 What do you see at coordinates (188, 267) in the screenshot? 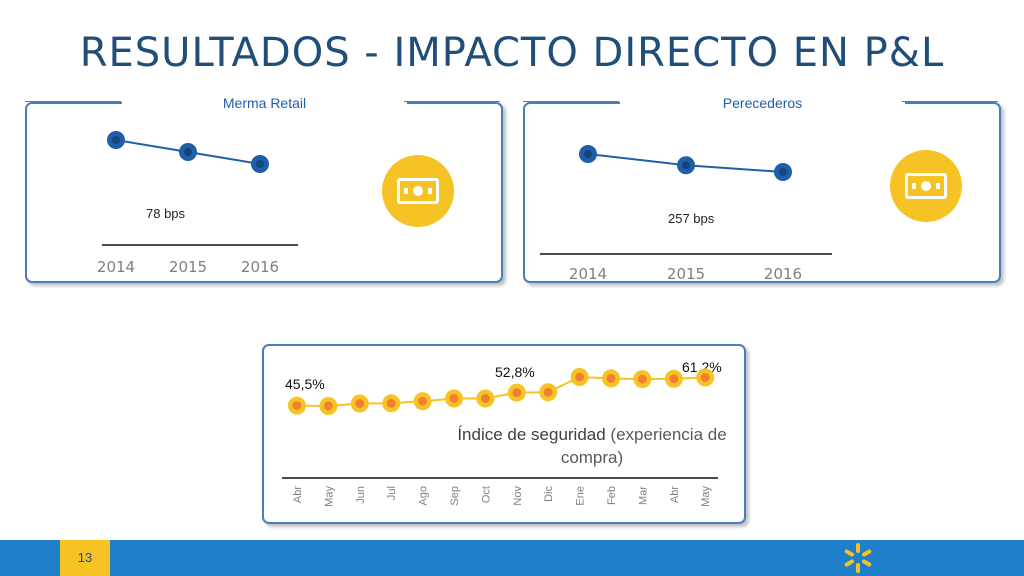
I see `merma-tick-label: 2015` at bounding box center [188, 267].